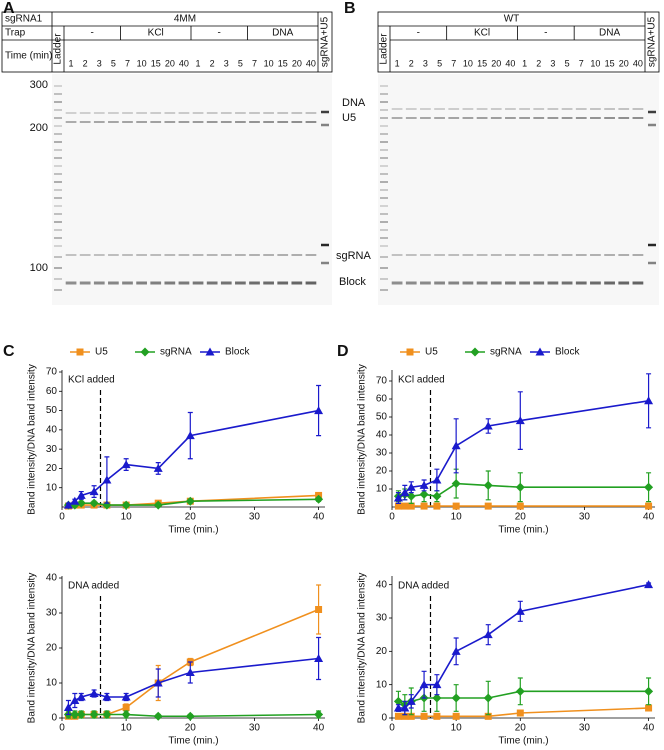 Image resolution: width=664 pixels, height=750 pixels. Describe the element at coordinates (382, 399) in the screenshot. I see `y-tick-label: 60` at that location.